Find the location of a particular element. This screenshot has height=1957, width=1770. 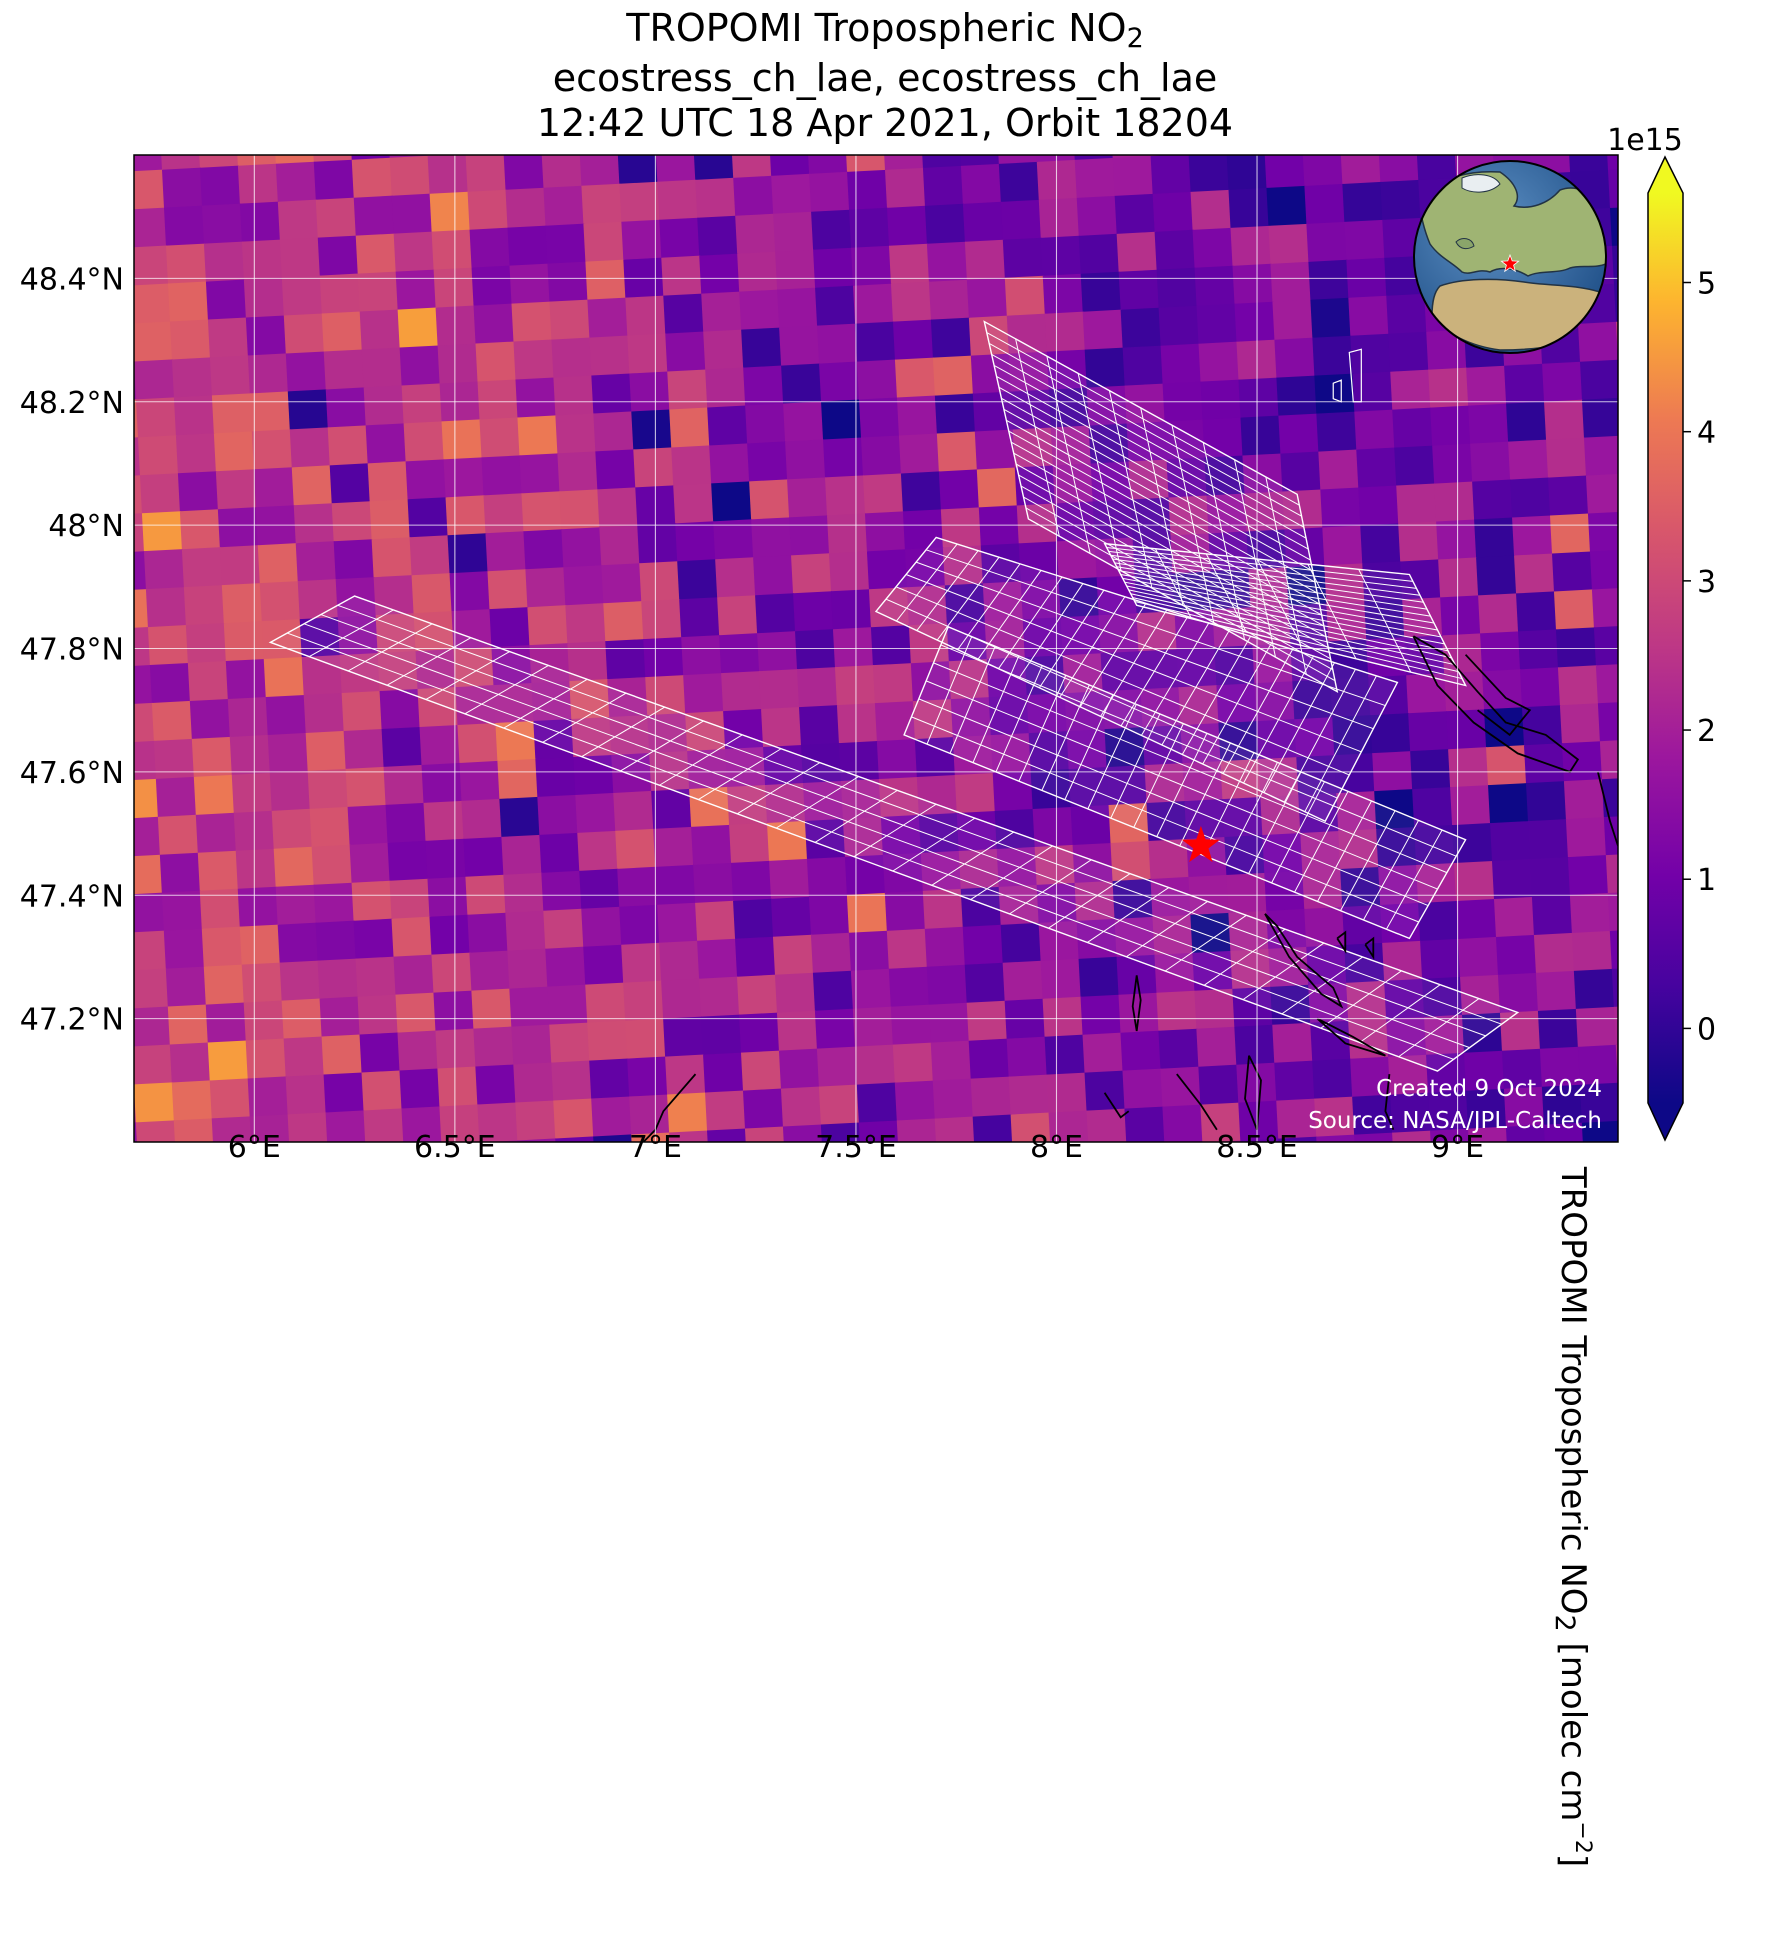

lat-tick-label: 47.8°N is located at coordinates (72, 650).